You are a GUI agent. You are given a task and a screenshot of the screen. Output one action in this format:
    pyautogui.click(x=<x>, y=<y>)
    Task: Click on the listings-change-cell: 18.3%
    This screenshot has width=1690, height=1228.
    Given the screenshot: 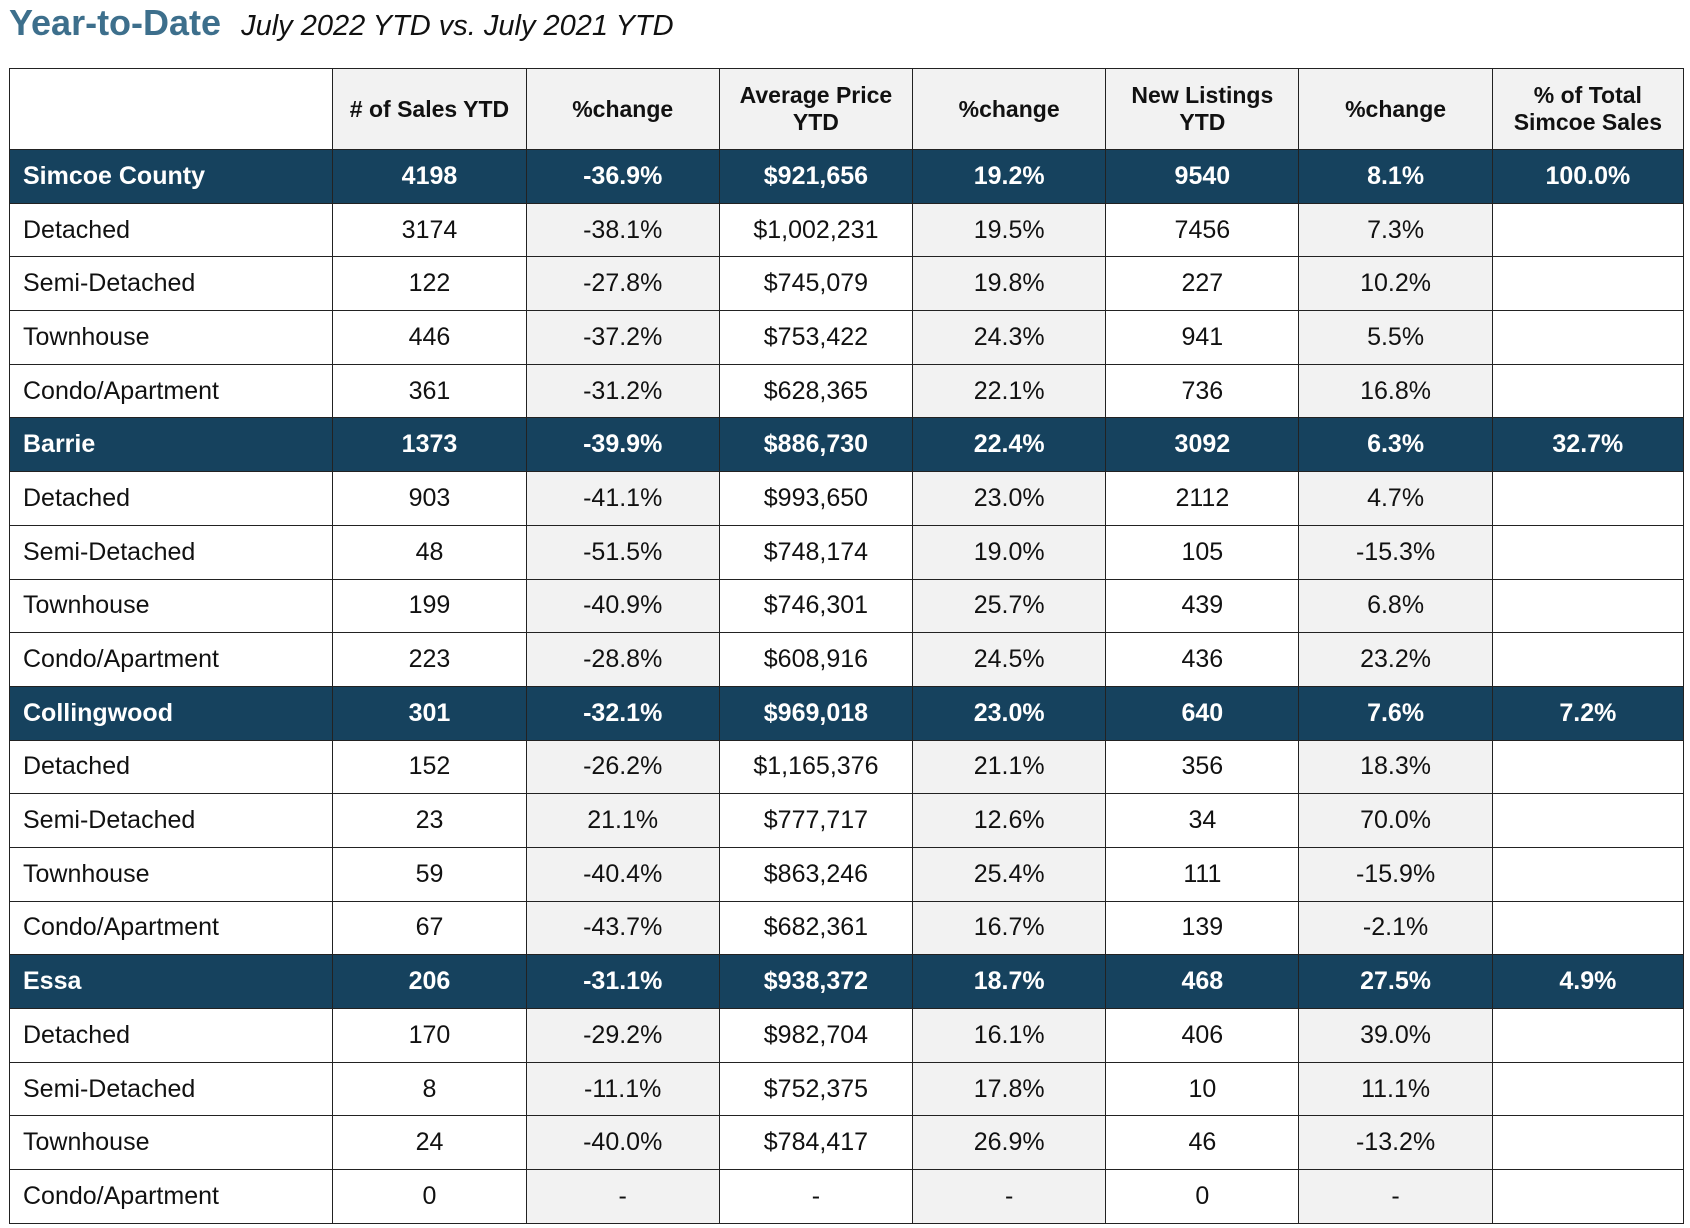 What is the action you would take?
    pyautogui.click(x=1395, y=767)
    